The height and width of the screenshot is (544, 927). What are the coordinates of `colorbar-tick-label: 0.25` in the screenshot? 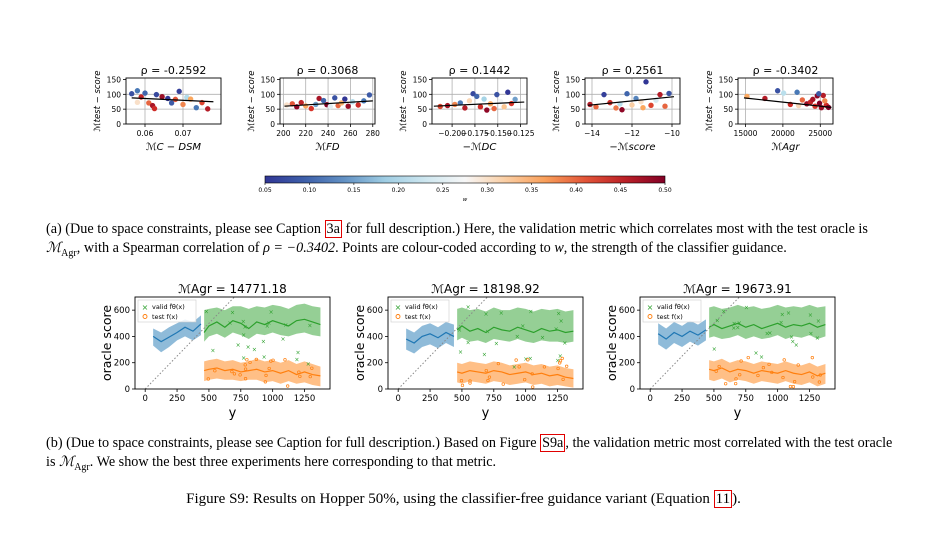 It's located at (443, 190).